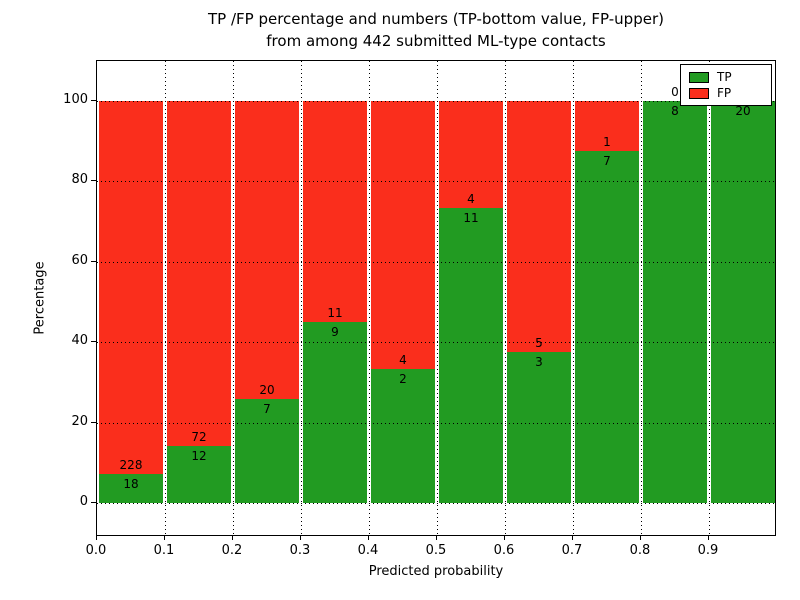 The width and height of the screenshot is (800, 600). I want to click on bar-fp-0.1, so click(199, 273).